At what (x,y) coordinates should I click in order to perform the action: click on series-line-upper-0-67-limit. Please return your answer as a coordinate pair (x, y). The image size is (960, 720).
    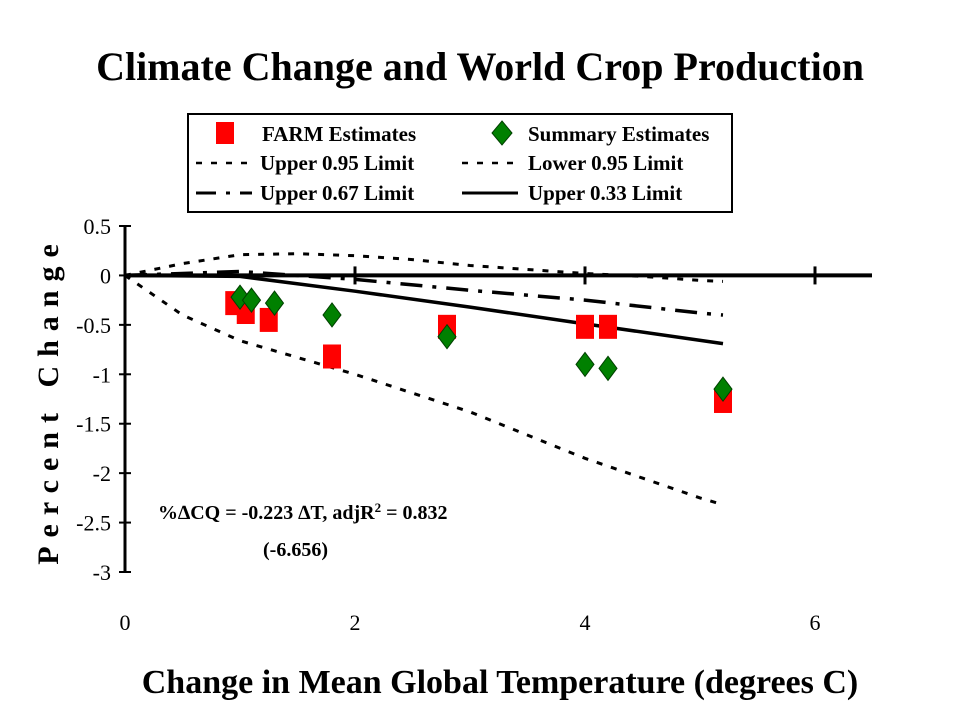
    Looking at the image, I should click on (424, 293).